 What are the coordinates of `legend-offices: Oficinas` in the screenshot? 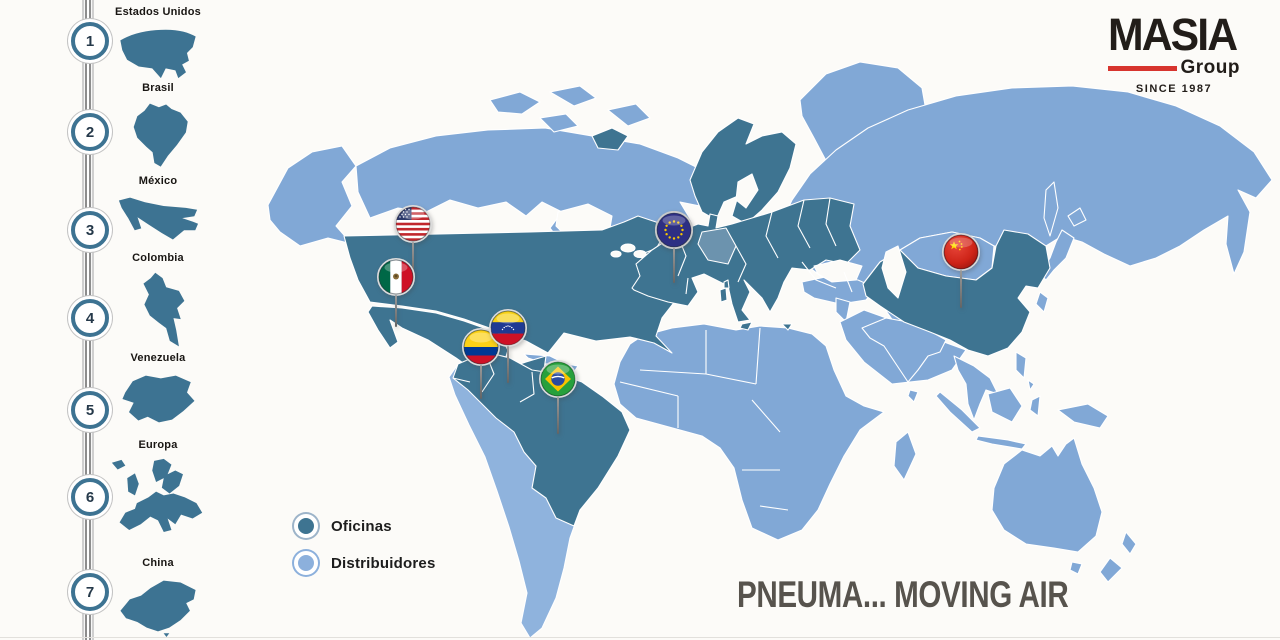 It's located at (343, 526).